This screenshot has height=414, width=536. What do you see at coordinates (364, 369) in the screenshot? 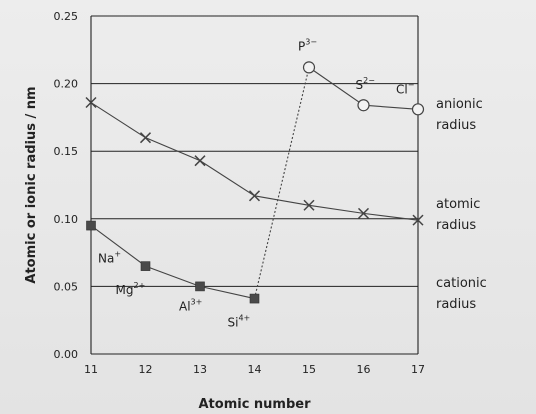
I see `x-tick-label: 16` at bounding box center [364, 369].